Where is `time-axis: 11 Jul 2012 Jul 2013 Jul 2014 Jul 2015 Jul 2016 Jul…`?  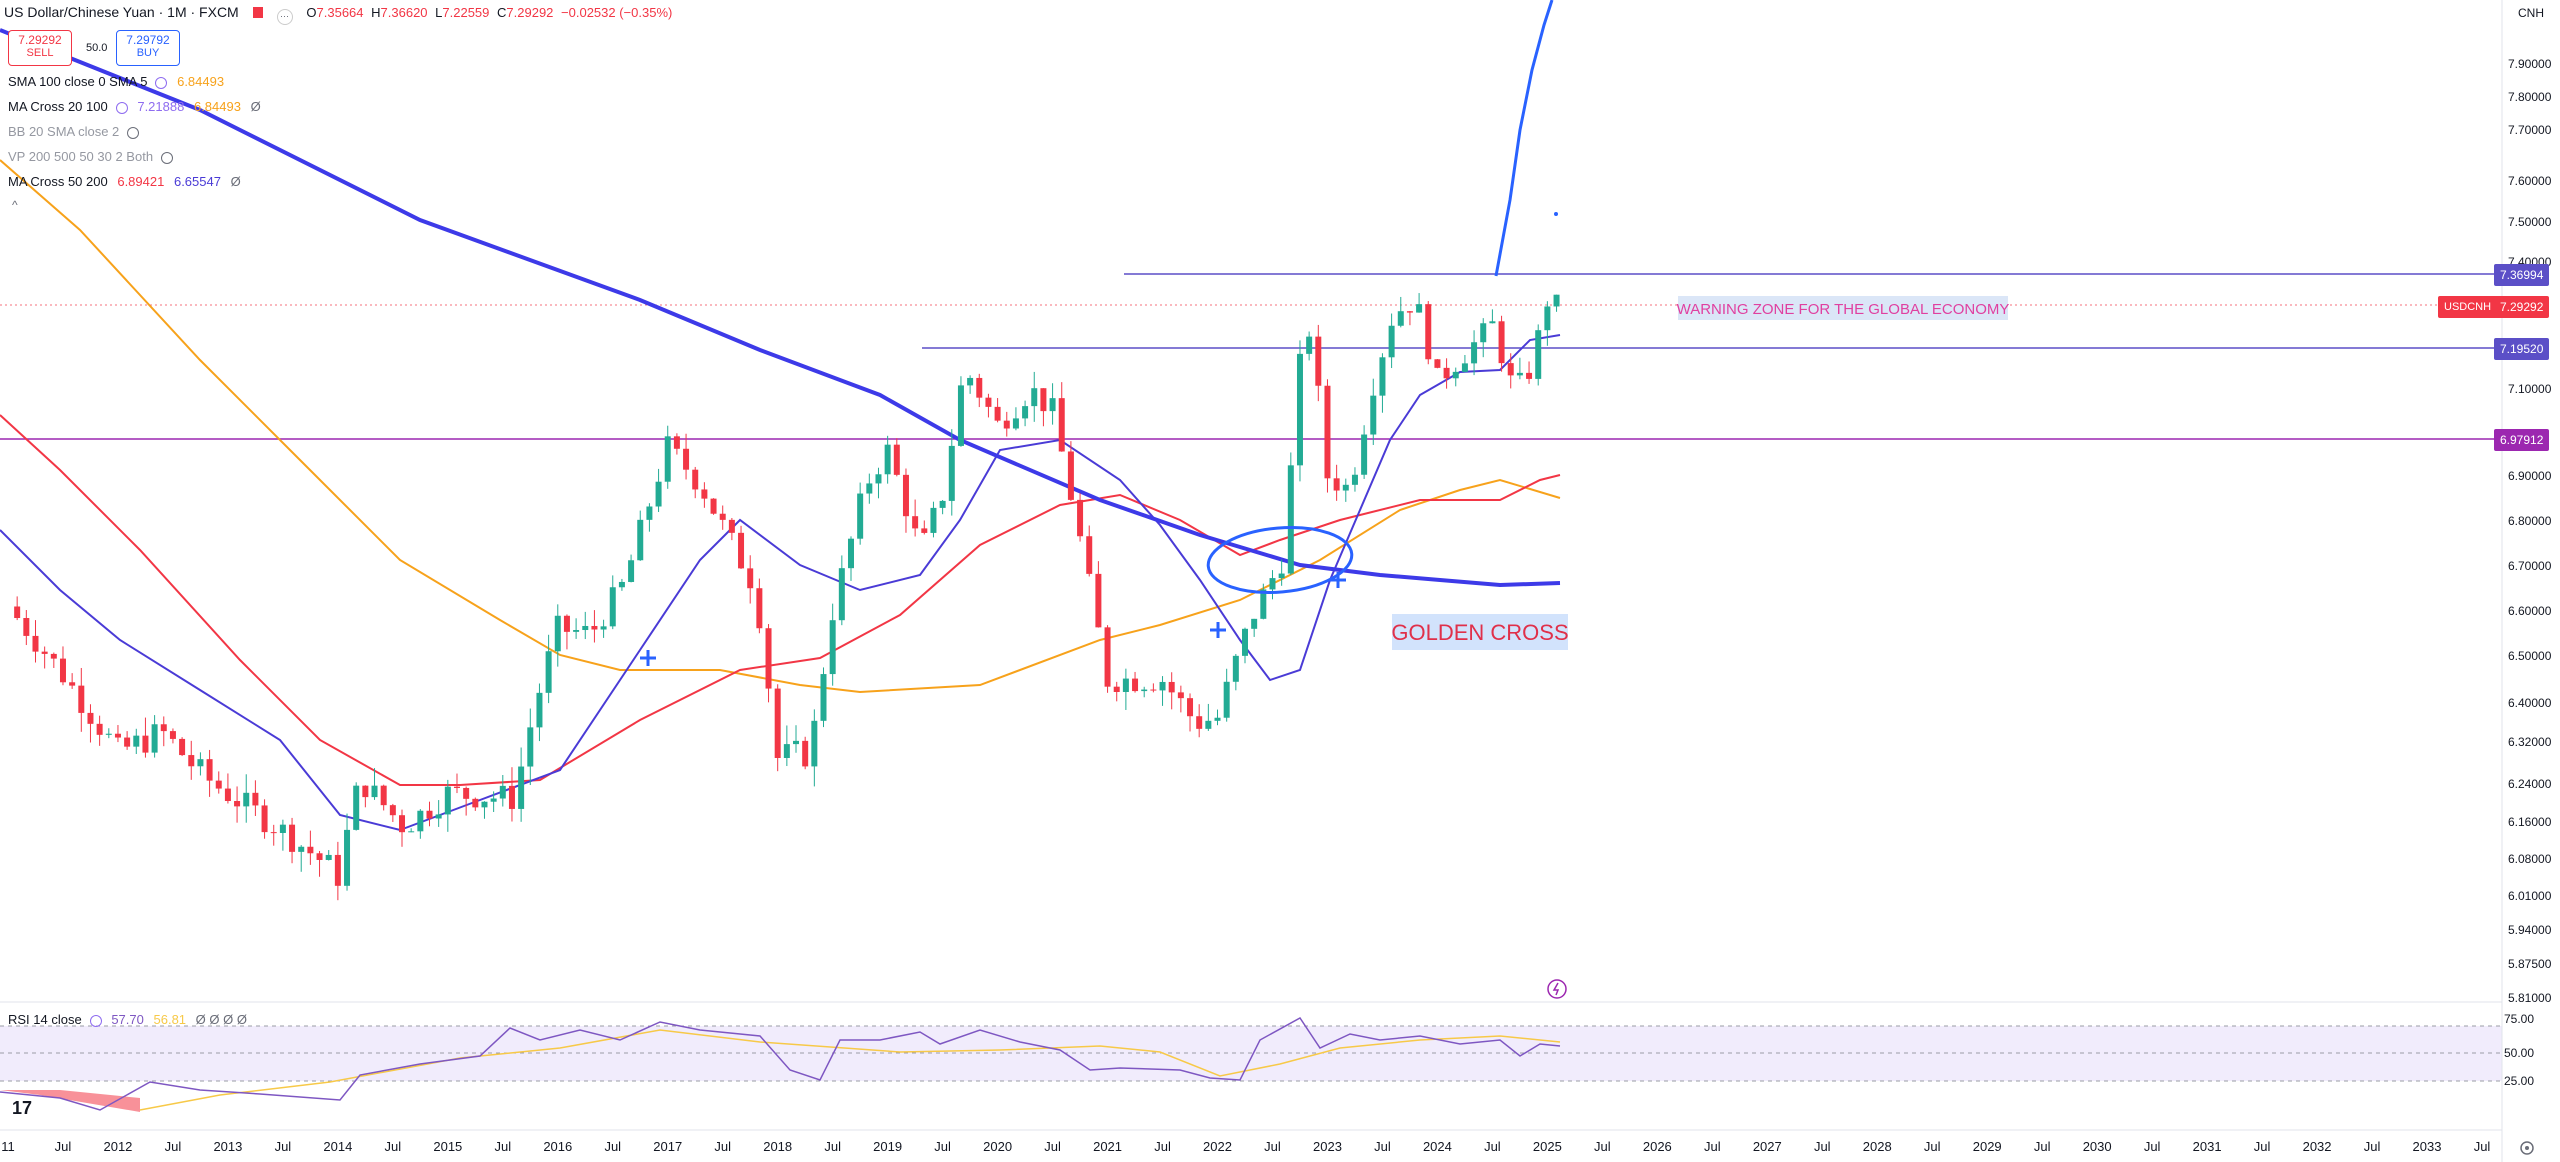 time-axis: 11 Jul 2012 Jul 2013 Jul 2014 Jul 2015 Jul 2016 Jul… is located at coordinates (1245, 1146).